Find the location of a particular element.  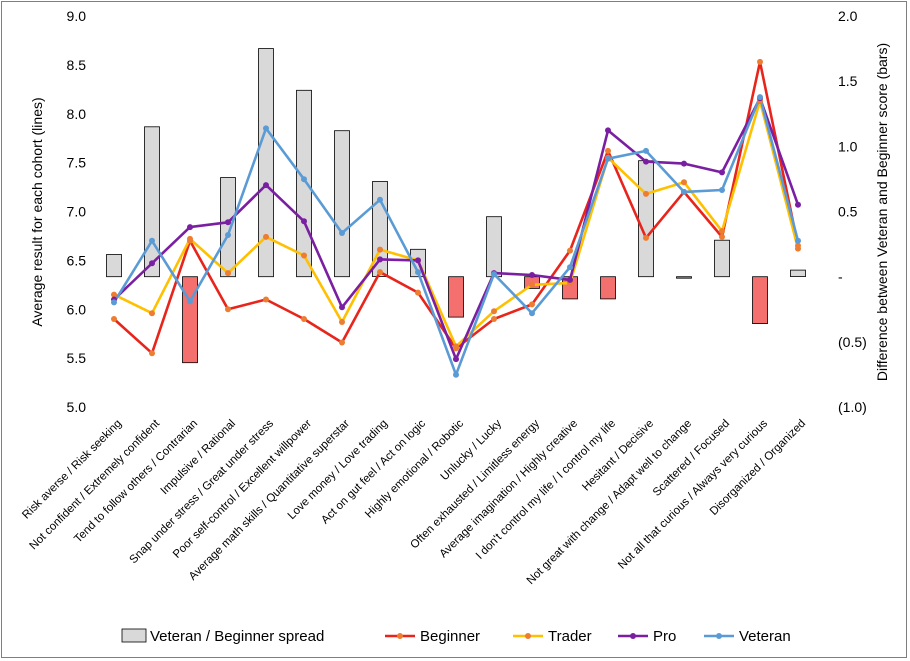

x-category-label: Snap under stress / Great under stress is located at coordinates (202, 491).